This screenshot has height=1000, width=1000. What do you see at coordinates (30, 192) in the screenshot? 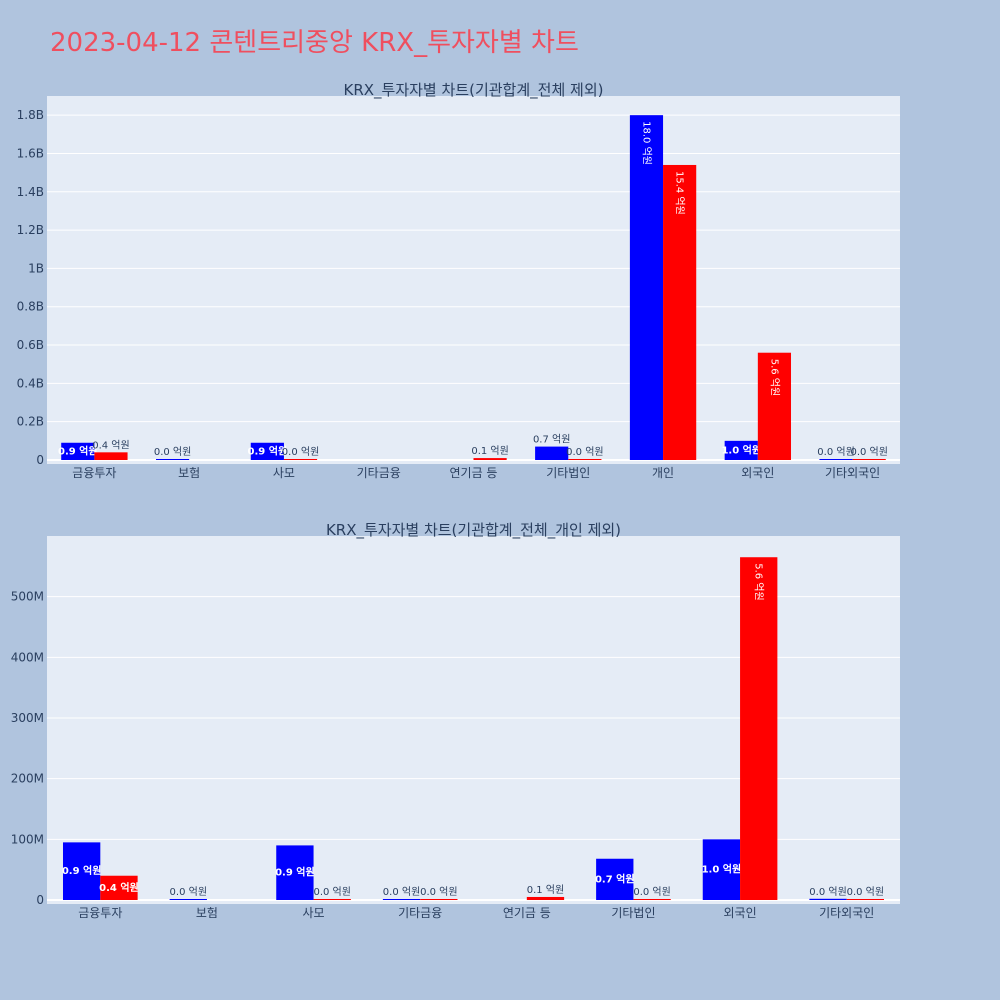
I see `chart1-y-tick-label: 1.4B` at bounding box center [30, 192].